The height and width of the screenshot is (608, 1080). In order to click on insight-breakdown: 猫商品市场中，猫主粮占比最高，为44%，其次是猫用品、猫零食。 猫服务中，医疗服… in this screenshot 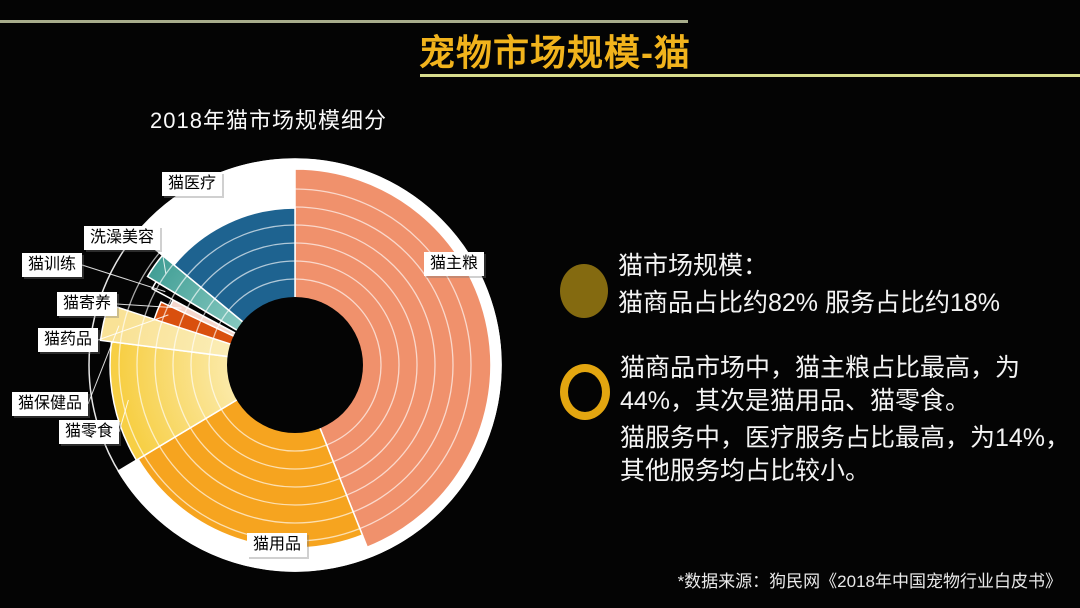, I will do `click(817, 422)`.